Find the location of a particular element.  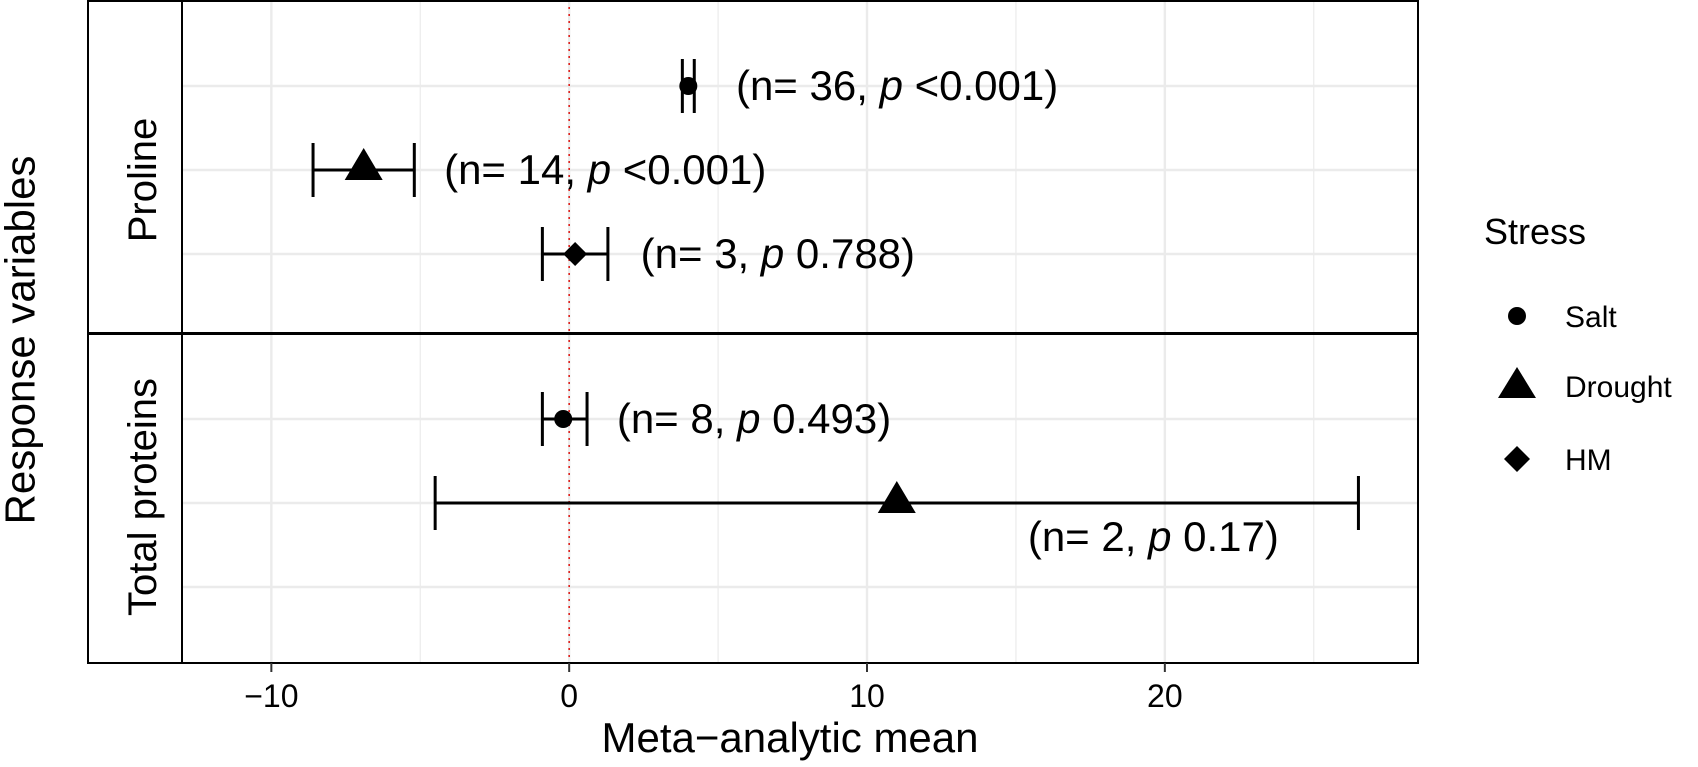

point-proline-drought-triangle-marker is located at coordinates (363, 164).